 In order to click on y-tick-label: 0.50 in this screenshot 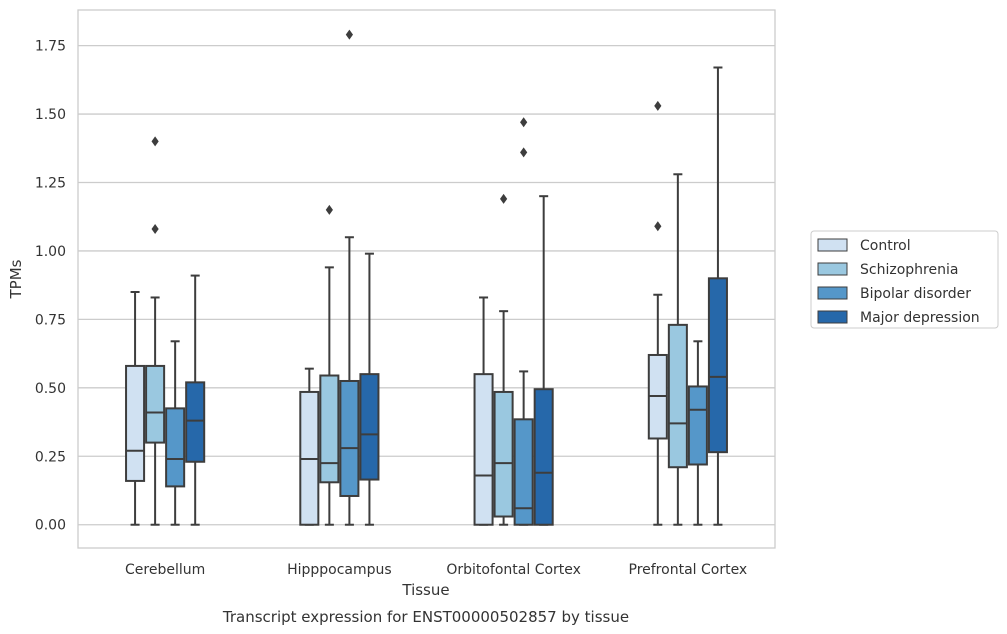, I will do `click(50, 389)`.